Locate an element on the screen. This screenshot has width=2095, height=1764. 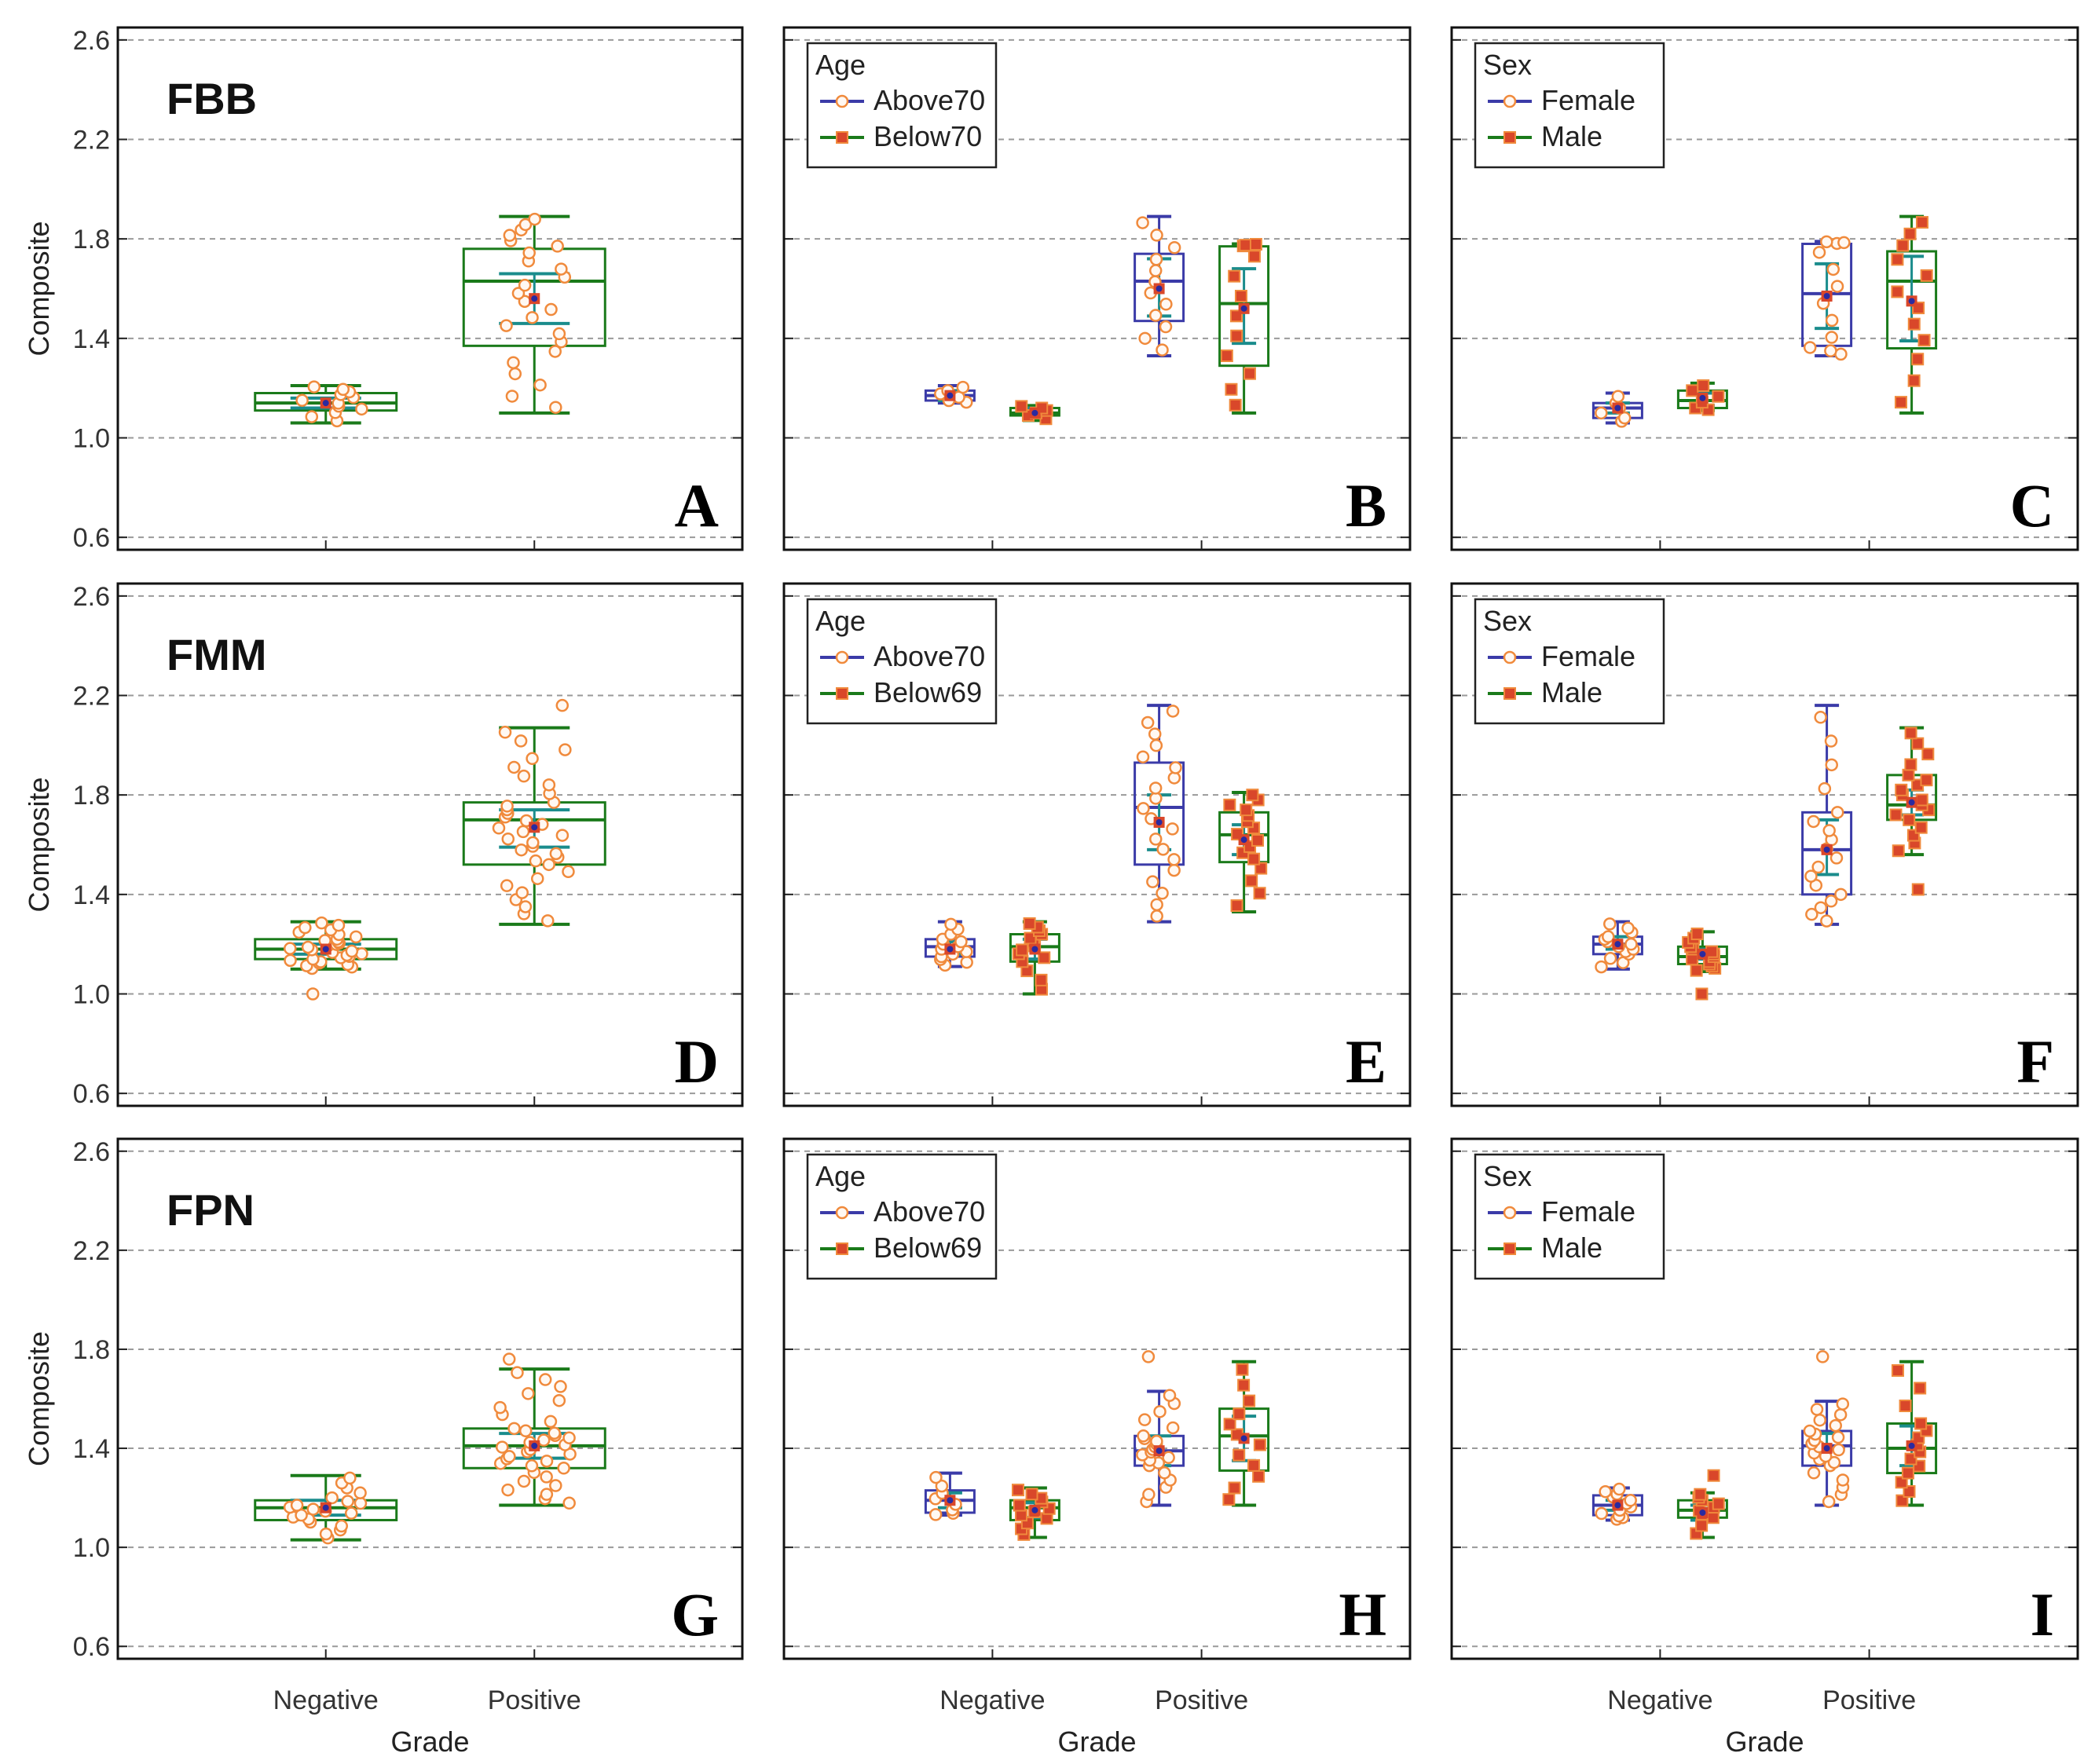
y-tick-label: 0.6 is located at coordinates (91, 1094).